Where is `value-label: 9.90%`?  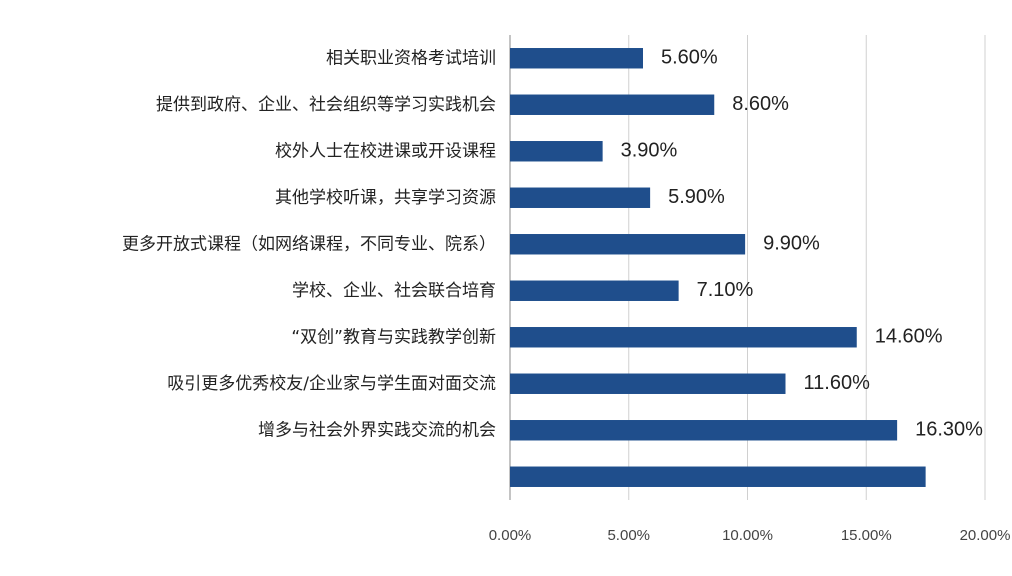
value-label: 9.90% is located at coordinates (791, 244).